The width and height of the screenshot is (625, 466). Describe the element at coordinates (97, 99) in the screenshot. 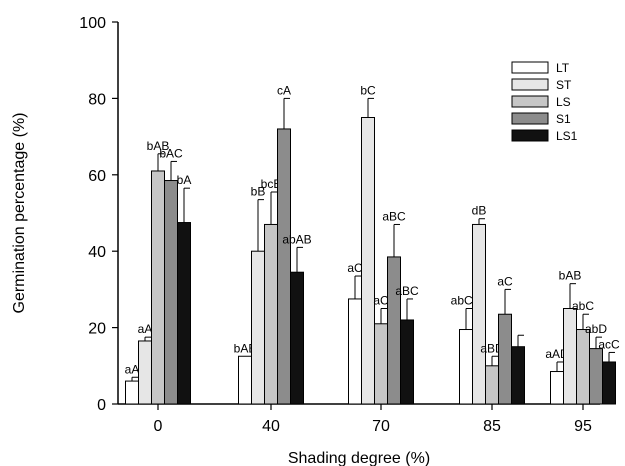

I see `y-tick-label: 80` at that location.